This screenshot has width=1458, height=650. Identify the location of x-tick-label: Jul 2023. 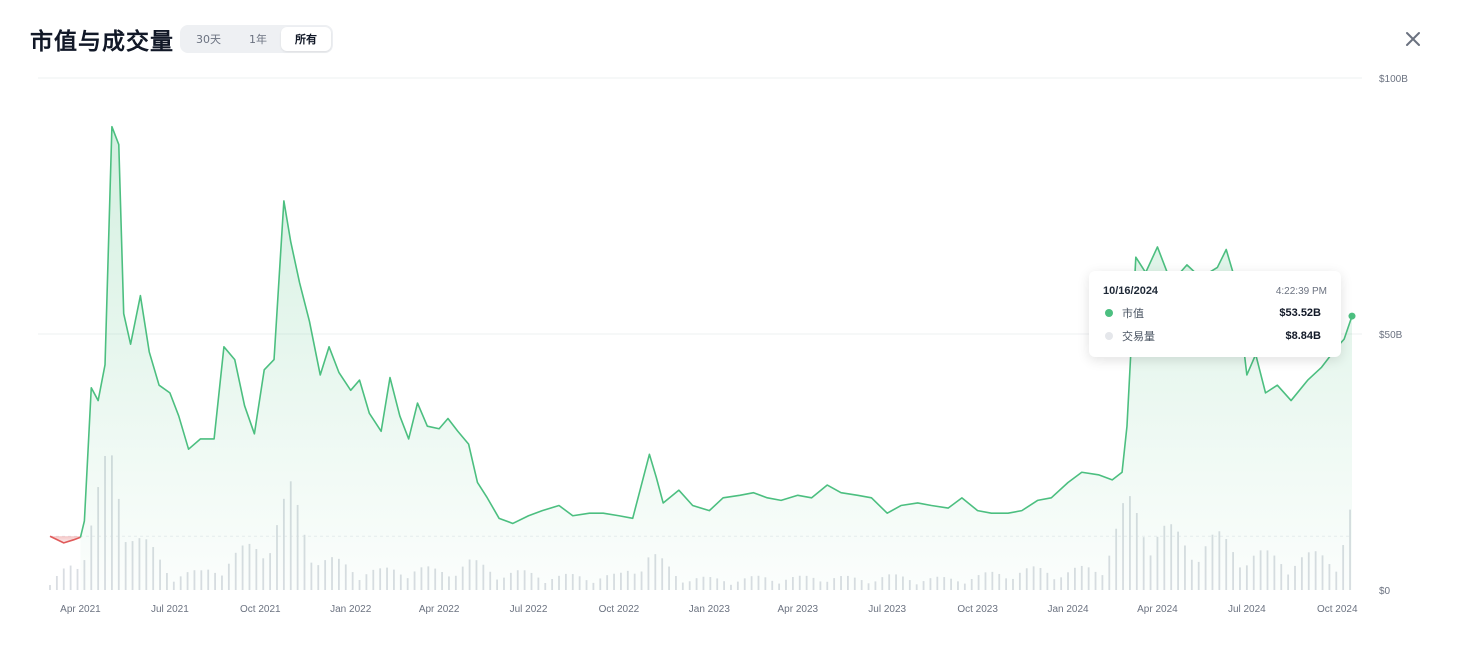
(887, 609).